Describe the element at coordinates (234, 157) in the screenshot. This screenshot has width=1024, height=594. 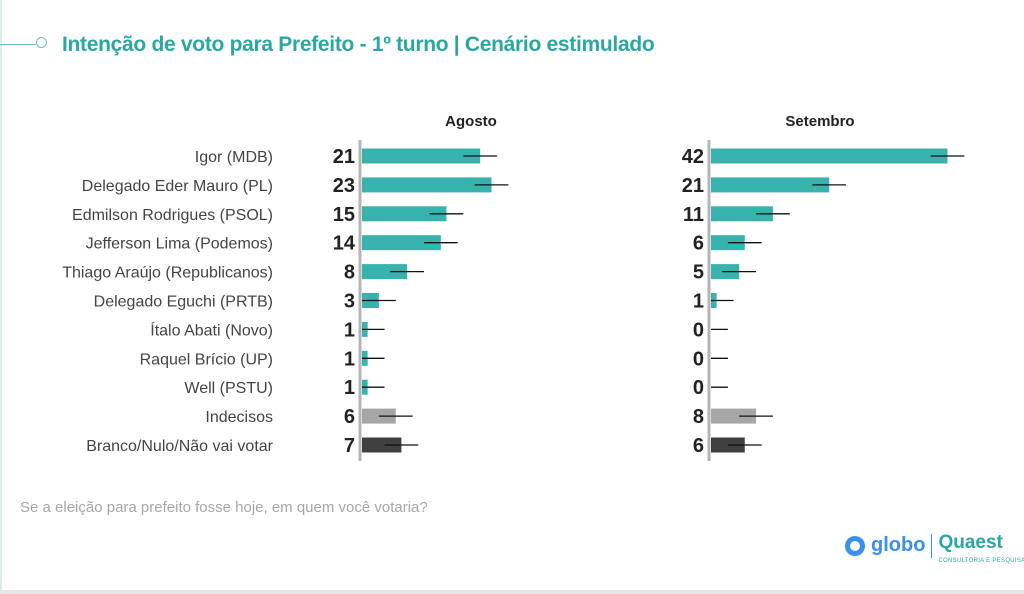
I see `category-label: Igor (MDB)` at that location.